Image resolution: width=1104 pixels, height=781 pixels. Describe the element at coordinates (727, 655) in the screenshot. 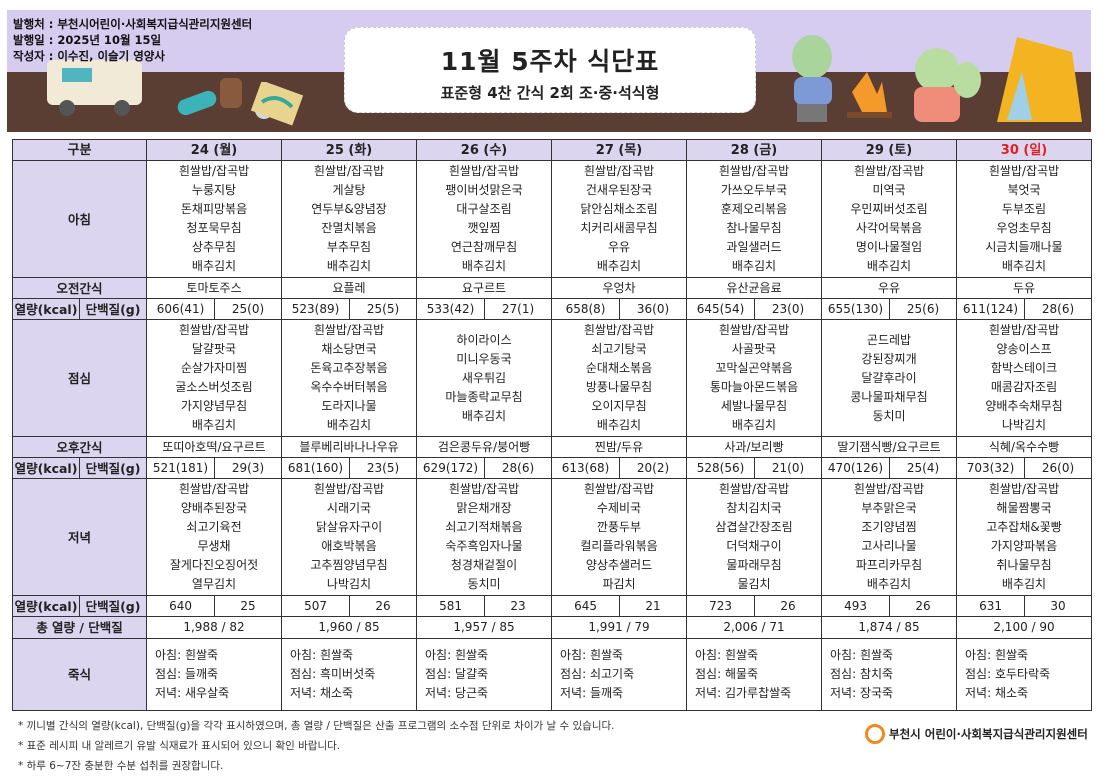

I see `menu-item: 아침: 흰쌀죽` at that location.